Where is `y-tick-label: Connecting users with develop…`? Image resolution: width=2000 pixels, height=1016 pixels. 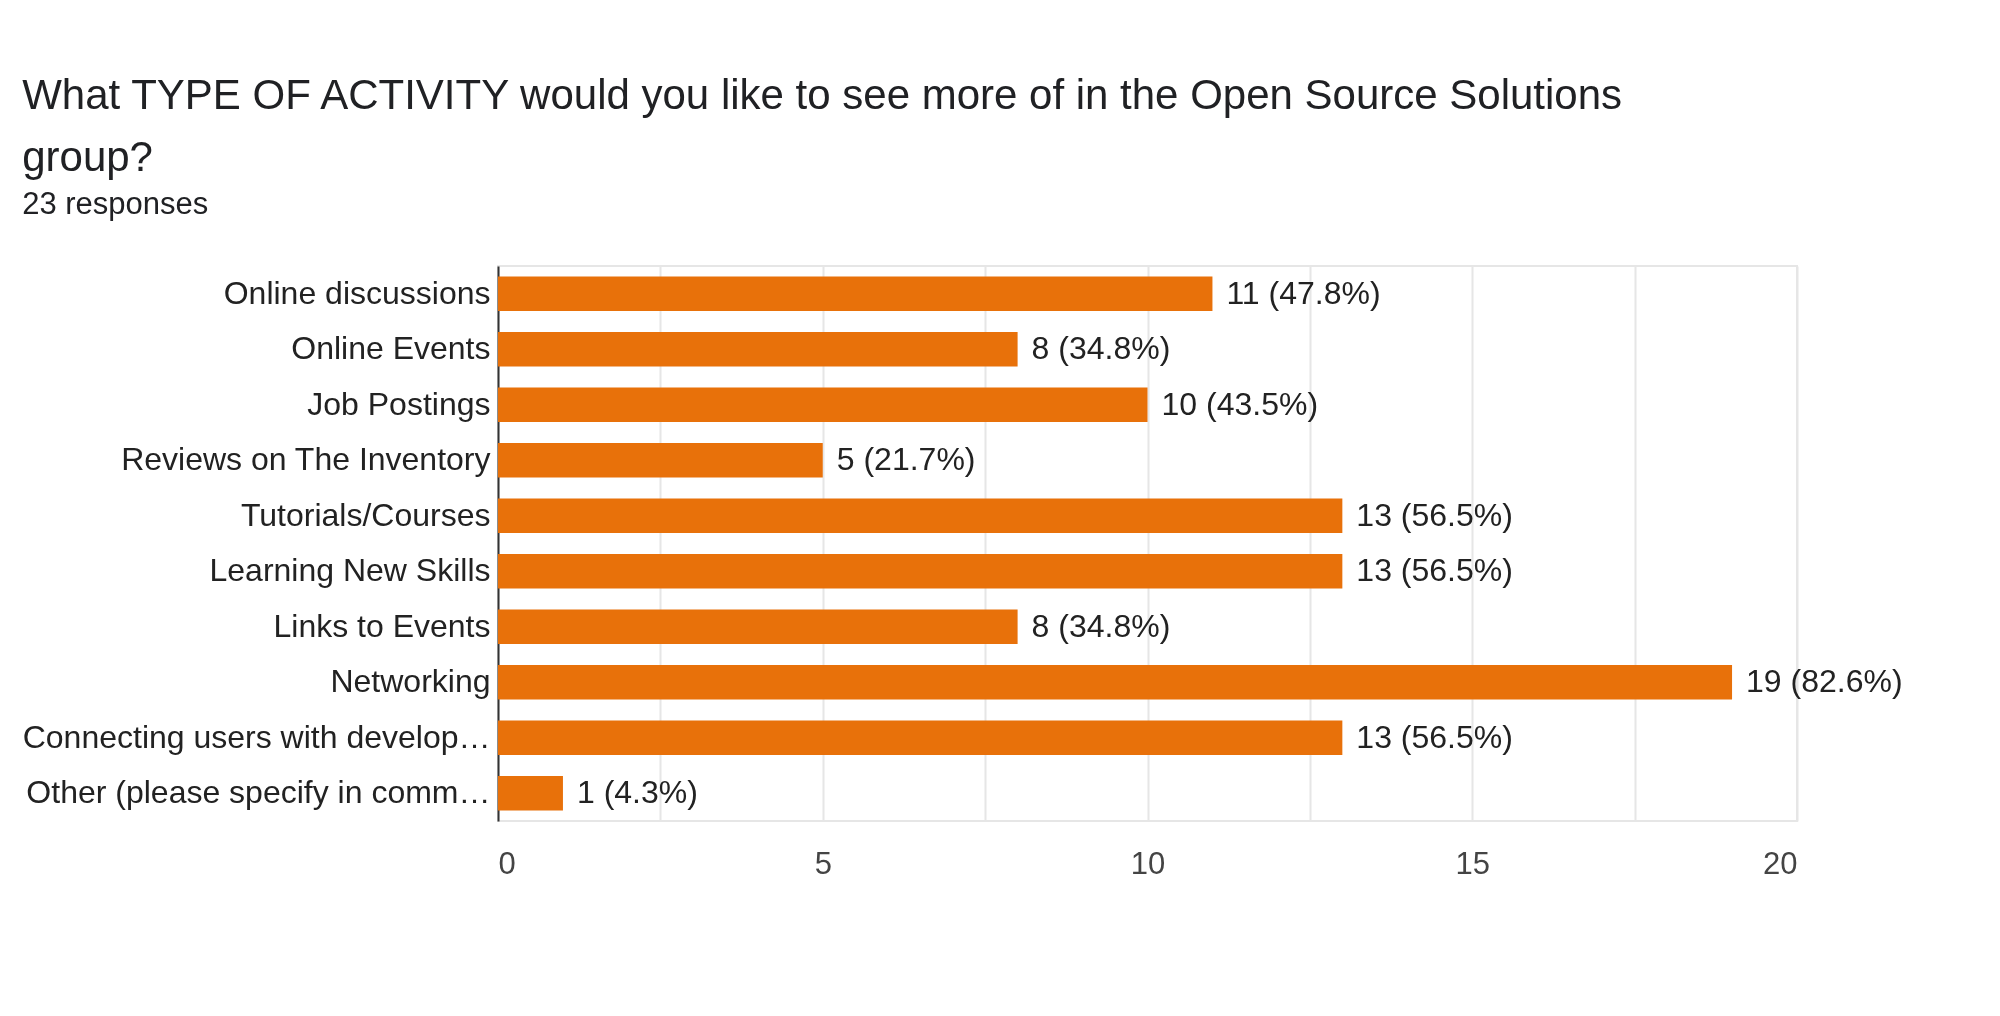 y-tick-label: Connecting users with develop… is located at coordinates (256, 736).